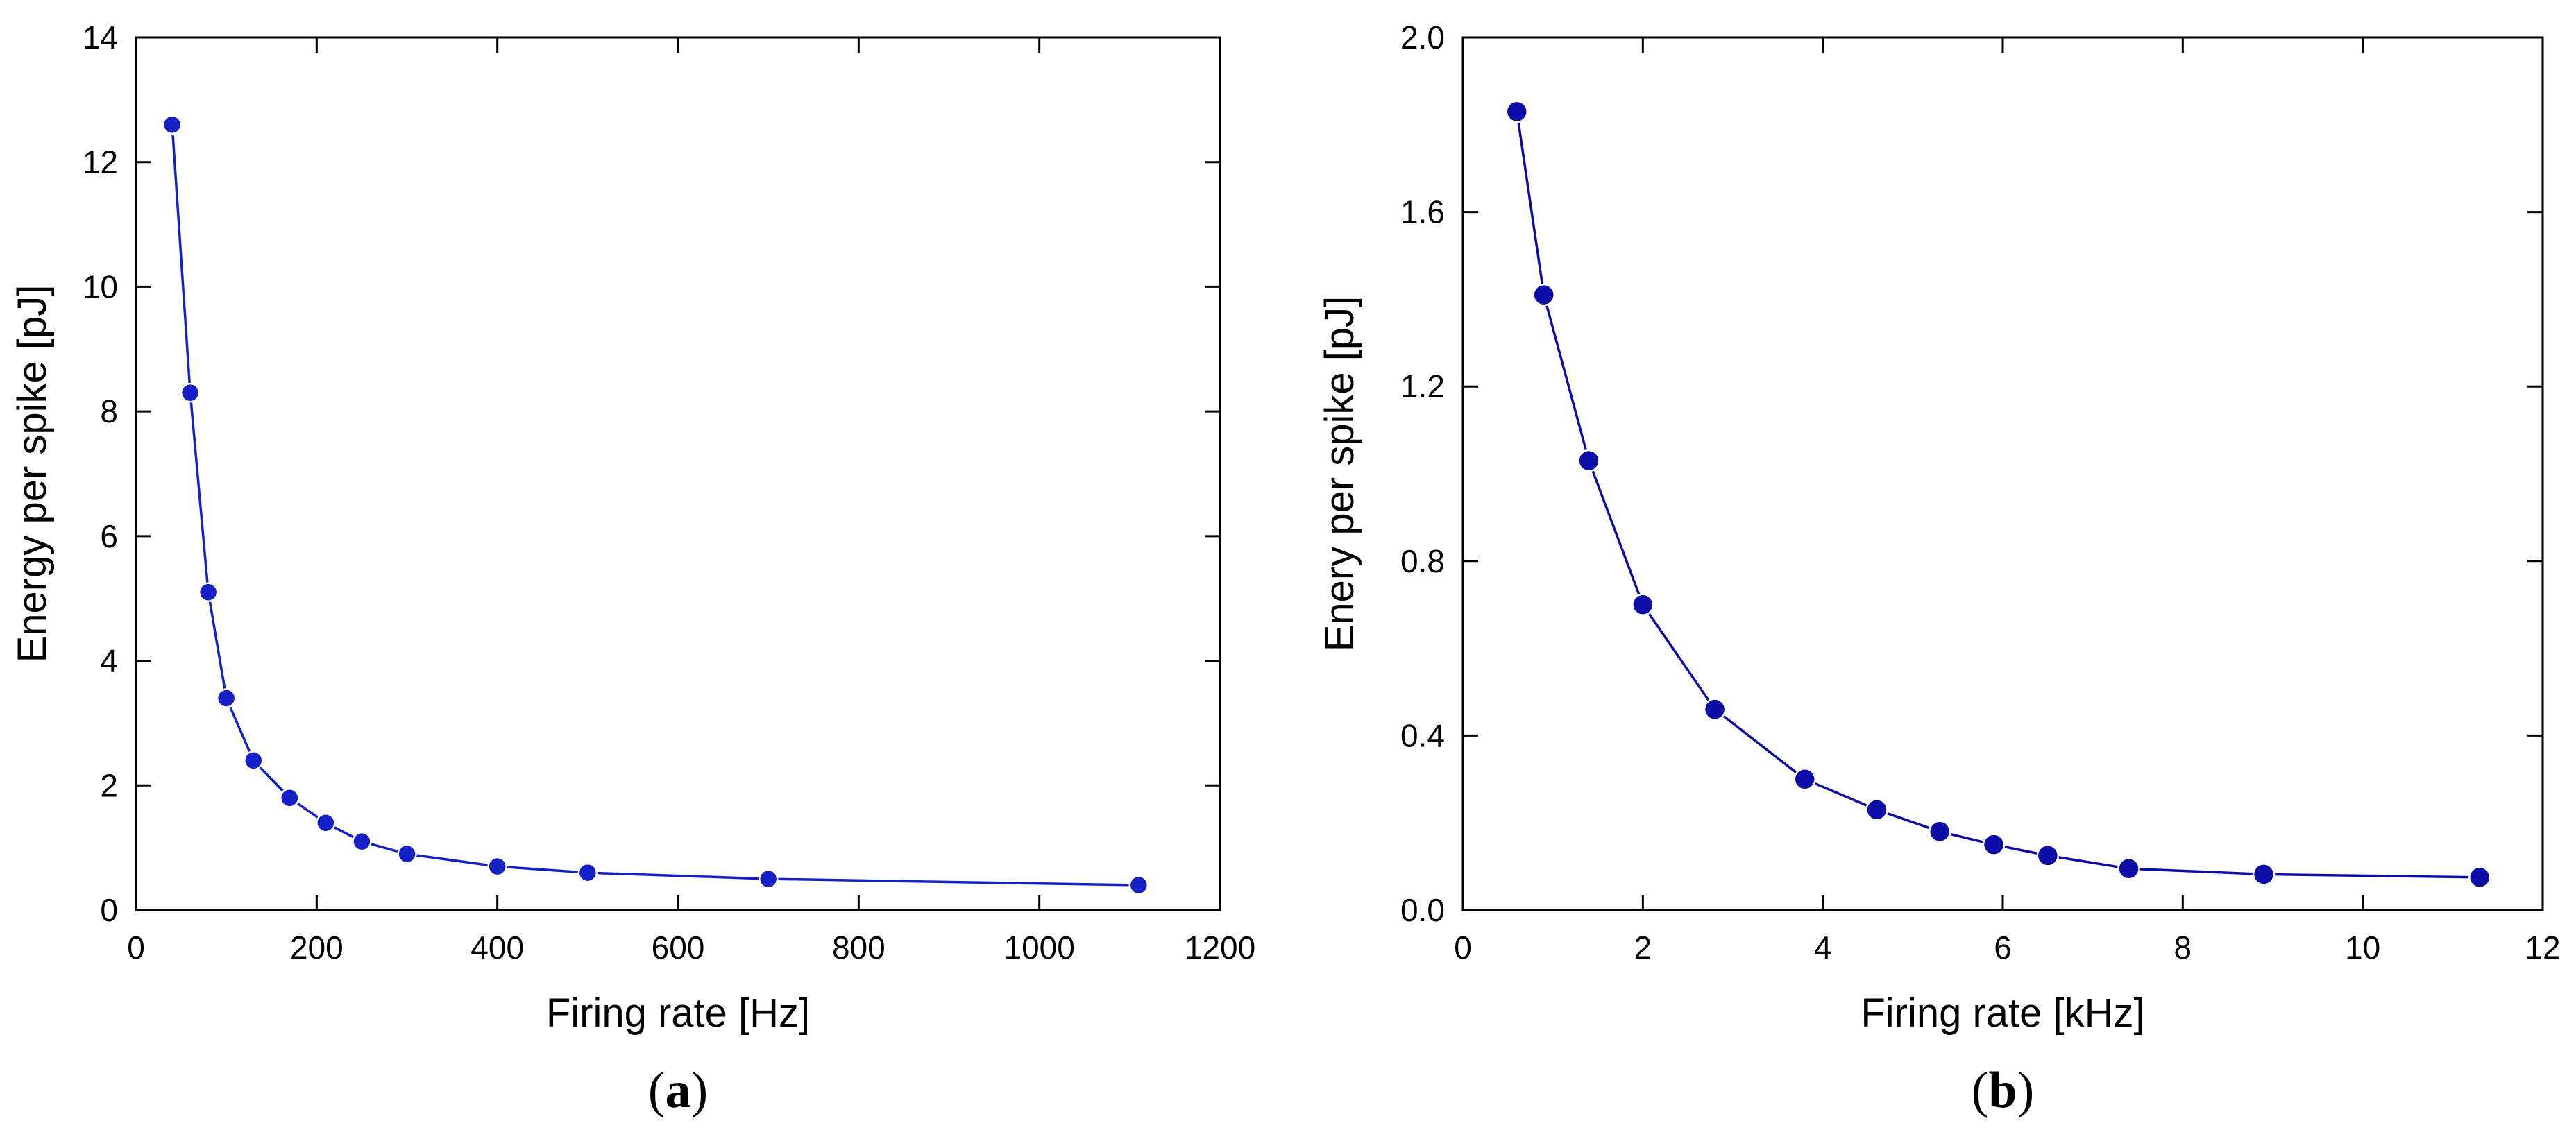  I want to click on x-axis-title: Firing rate [Hz], so click(678, 1013).